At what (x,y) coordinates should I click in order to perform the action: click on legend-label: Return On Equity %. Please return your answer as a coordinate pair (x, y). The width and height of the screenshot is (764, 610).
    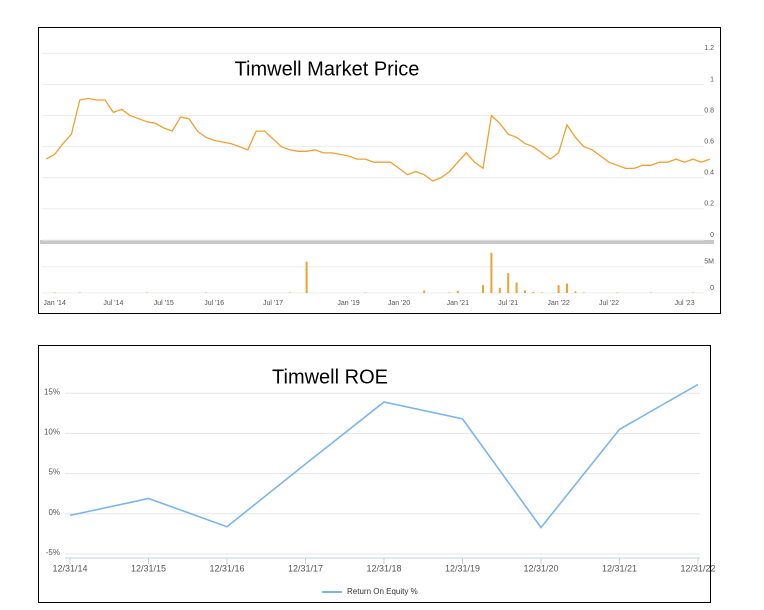
    Looking at the image, I should click on (382, 591).